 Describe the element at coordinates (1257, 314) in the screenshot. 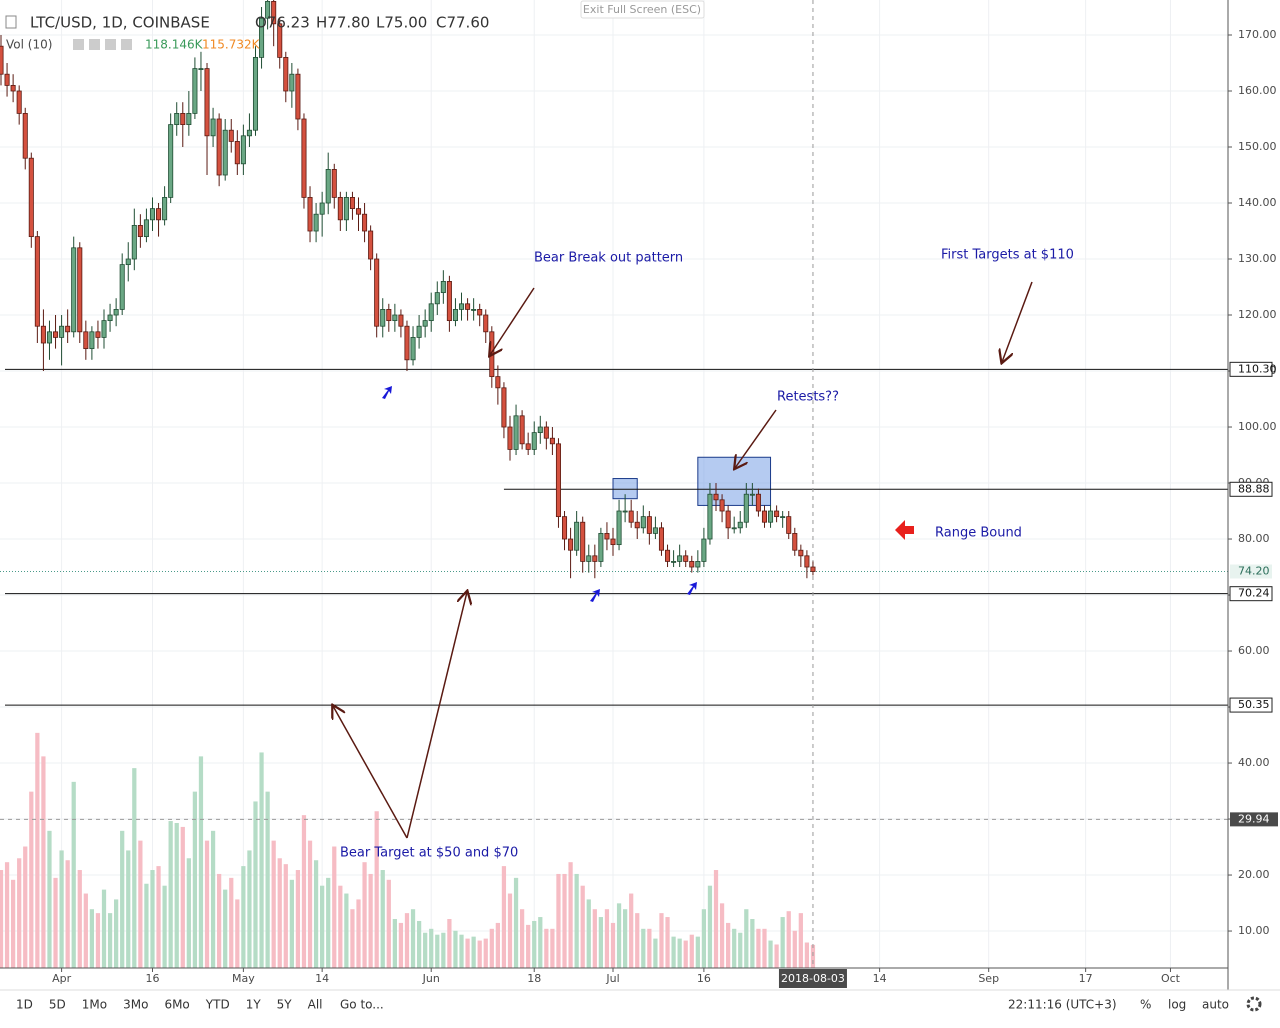

I see `y-tick-label: 120.00` at that location.